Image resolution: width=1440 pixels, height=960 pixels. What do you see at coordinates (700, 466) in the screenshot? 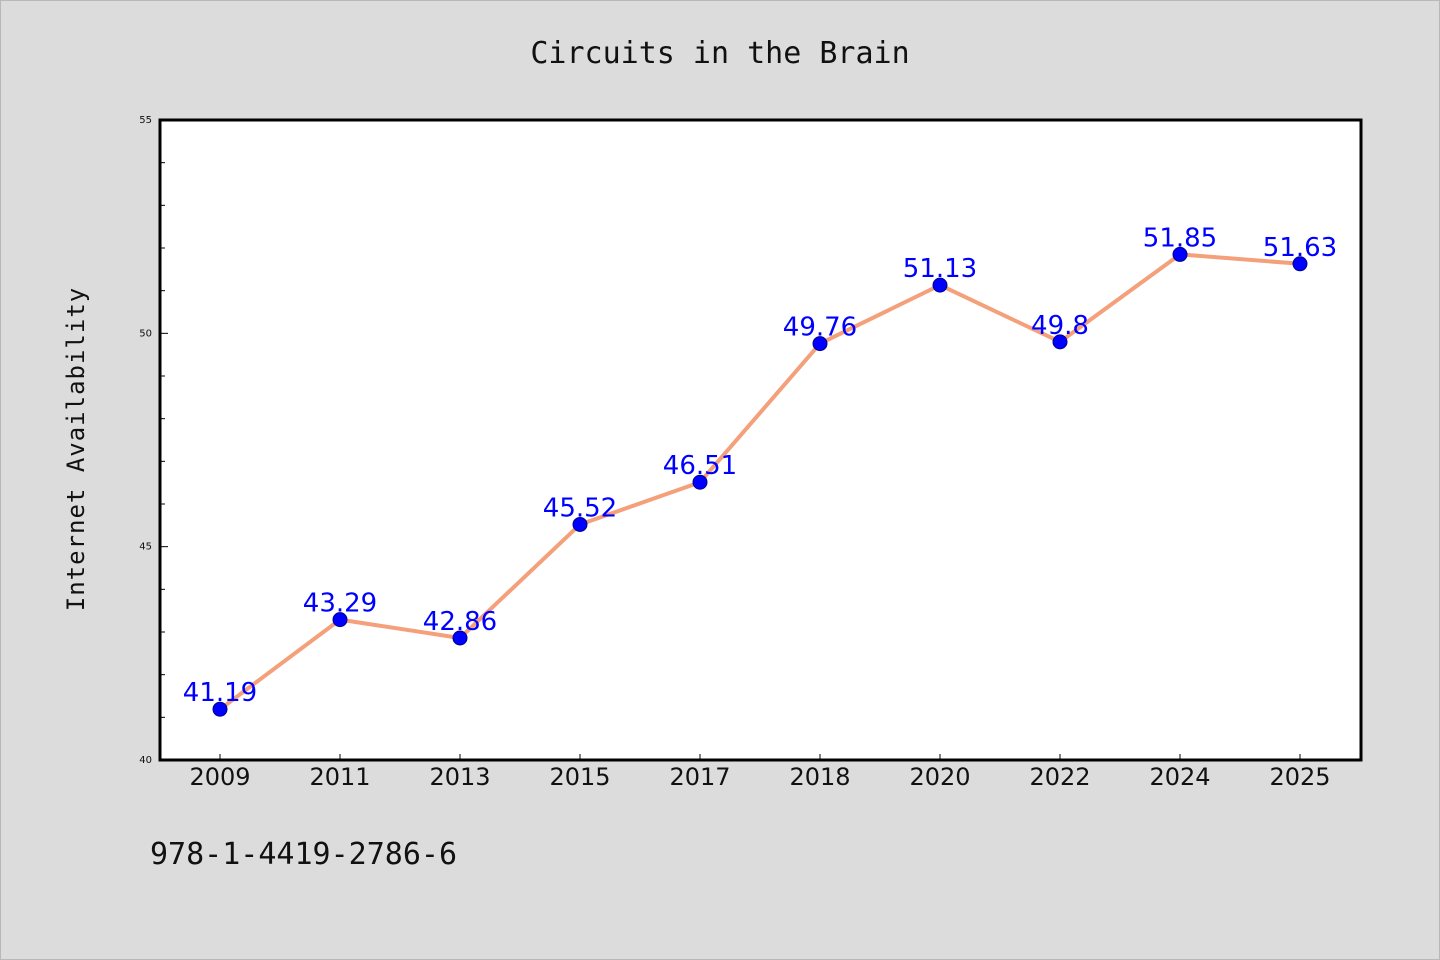
I see `data-label: 46.51` at bounding box center [700, 466].